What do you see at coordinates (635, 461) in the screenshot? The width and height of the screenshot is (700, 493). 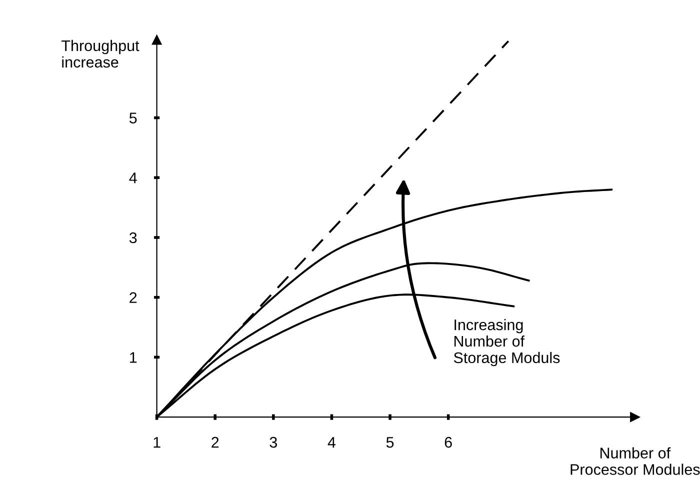 I see `x-axis-title: Number of Processor Modules` at bounding box center [635, 461].